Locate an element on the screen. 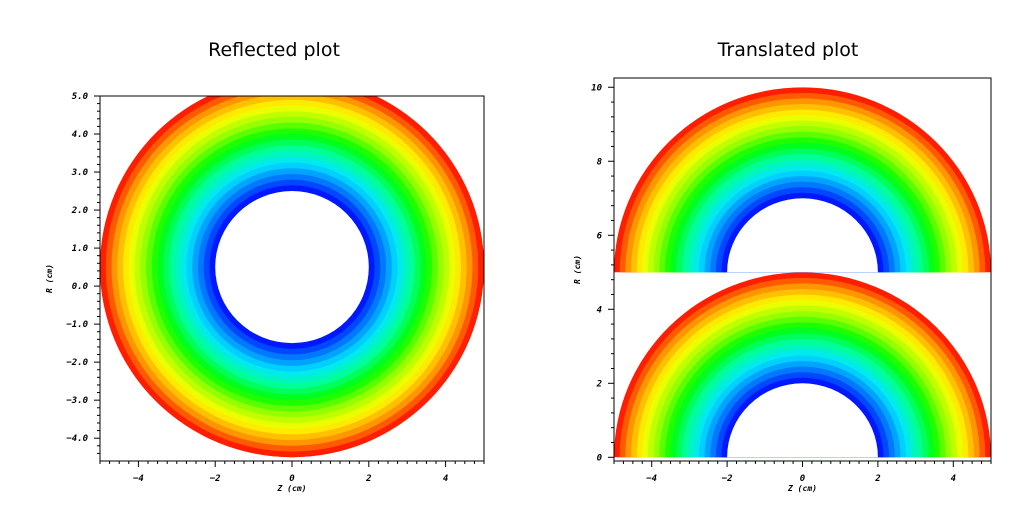 The width and height of the screenshot is (1024, 512). y-tick-label: 0.0 is located at coordinates (80, 287).